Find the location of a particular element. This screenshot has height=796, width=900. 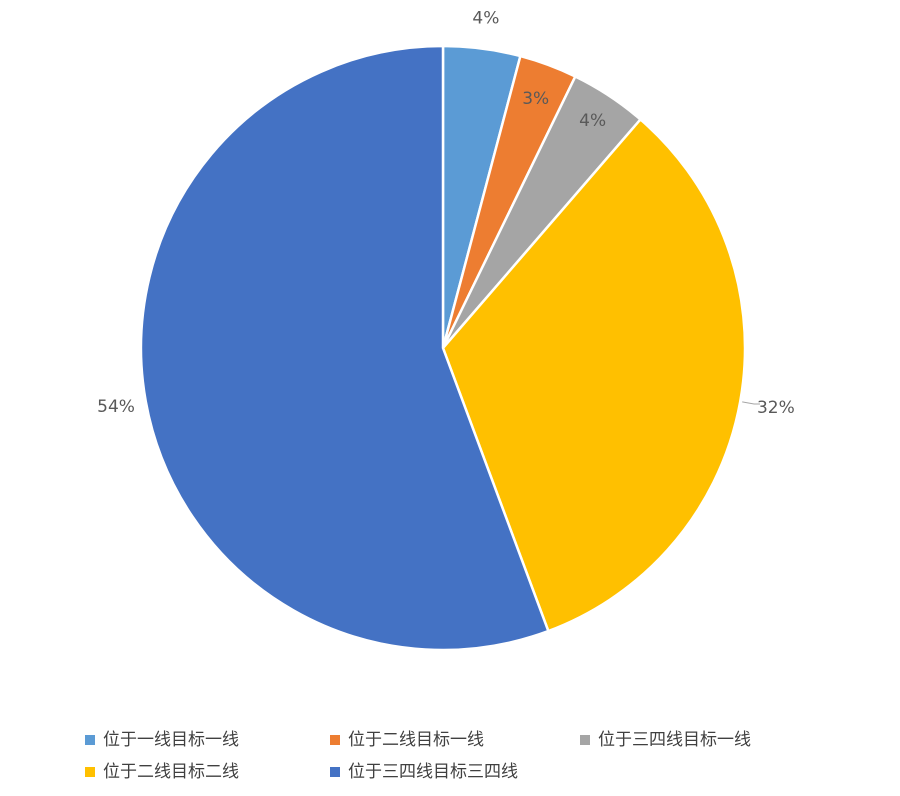

legend-label: 位于二线目标二线 is located at coordinates (171, 772).